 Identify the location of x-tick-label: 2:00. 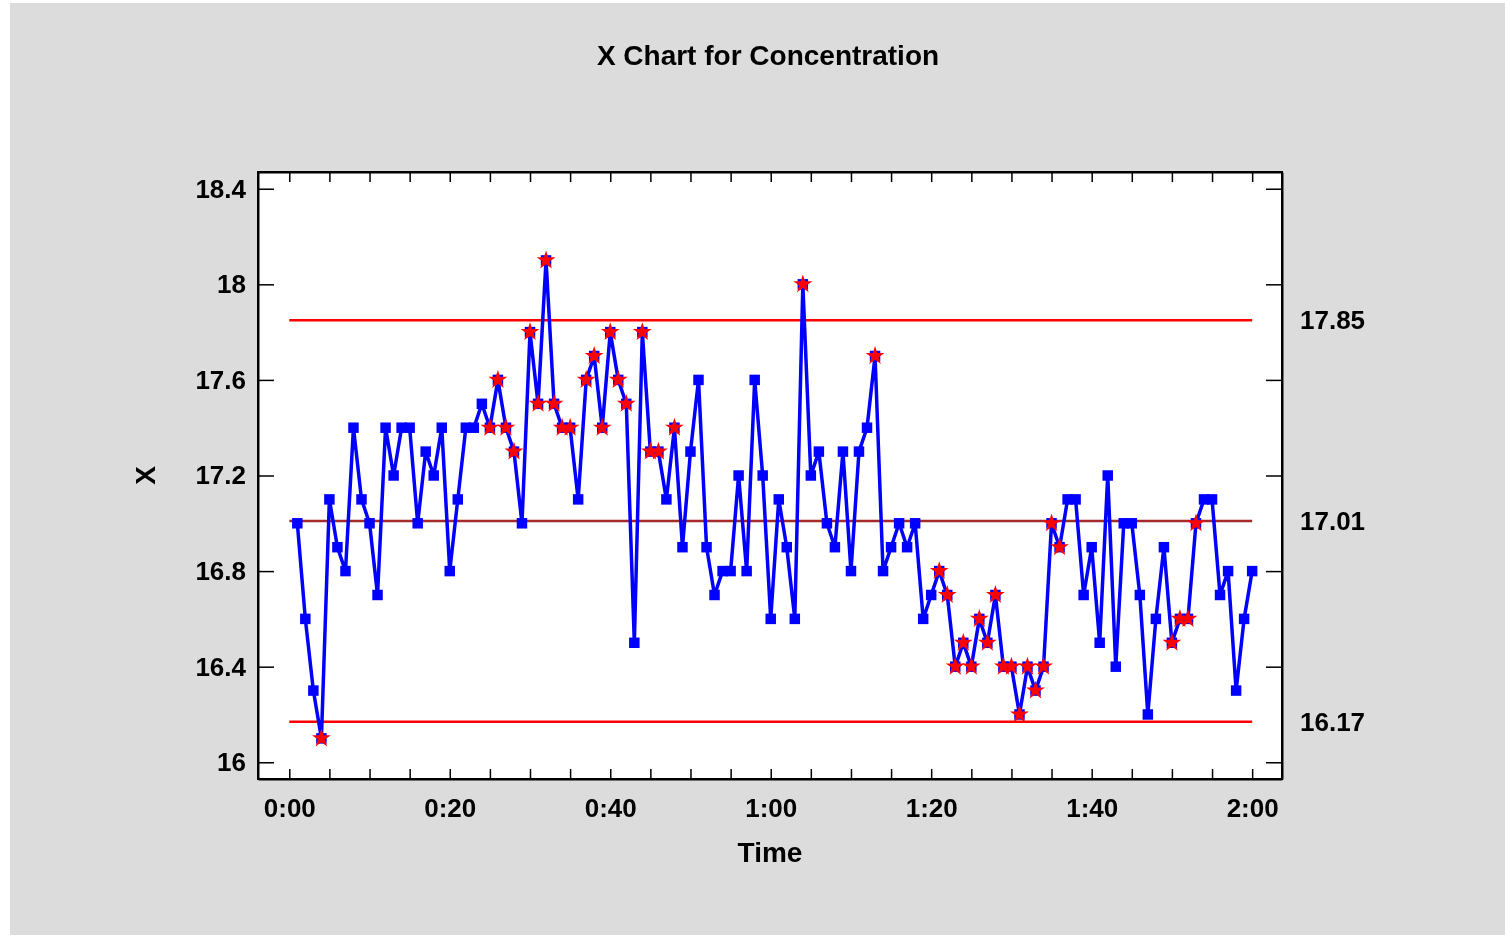
(1252, 808).